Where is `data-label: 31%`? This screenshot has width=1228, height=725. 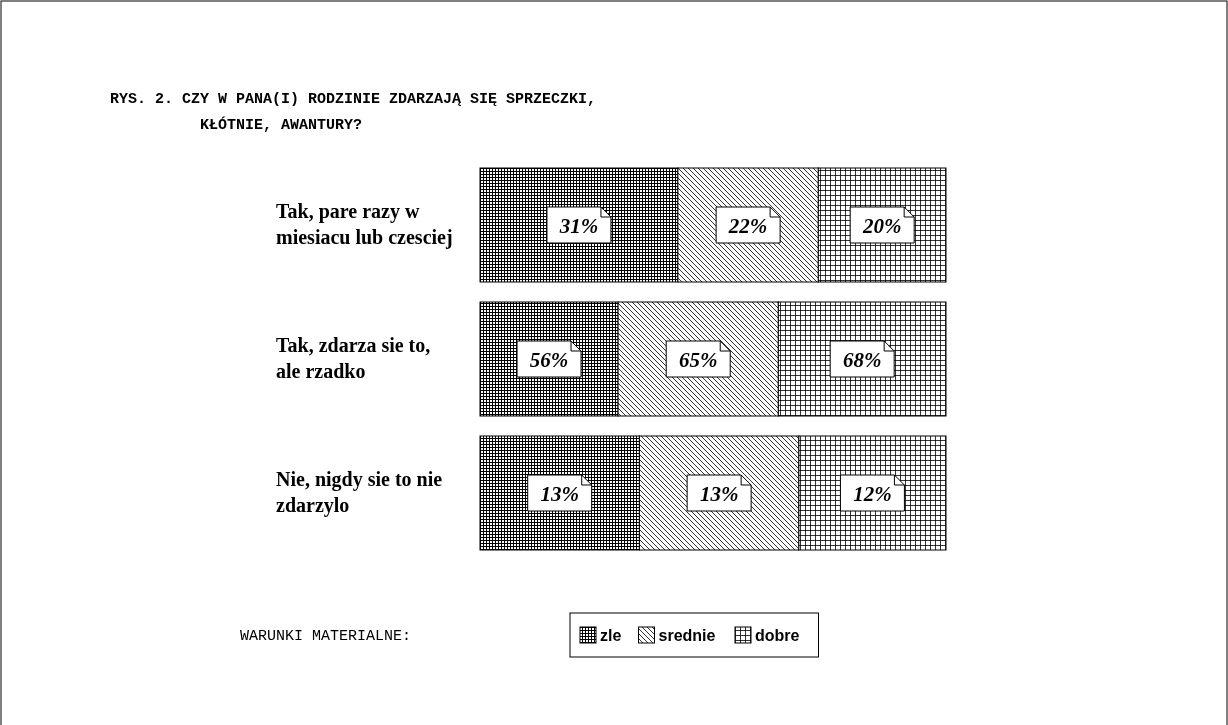 data-label: 31% is located at coordinates (578, 226).